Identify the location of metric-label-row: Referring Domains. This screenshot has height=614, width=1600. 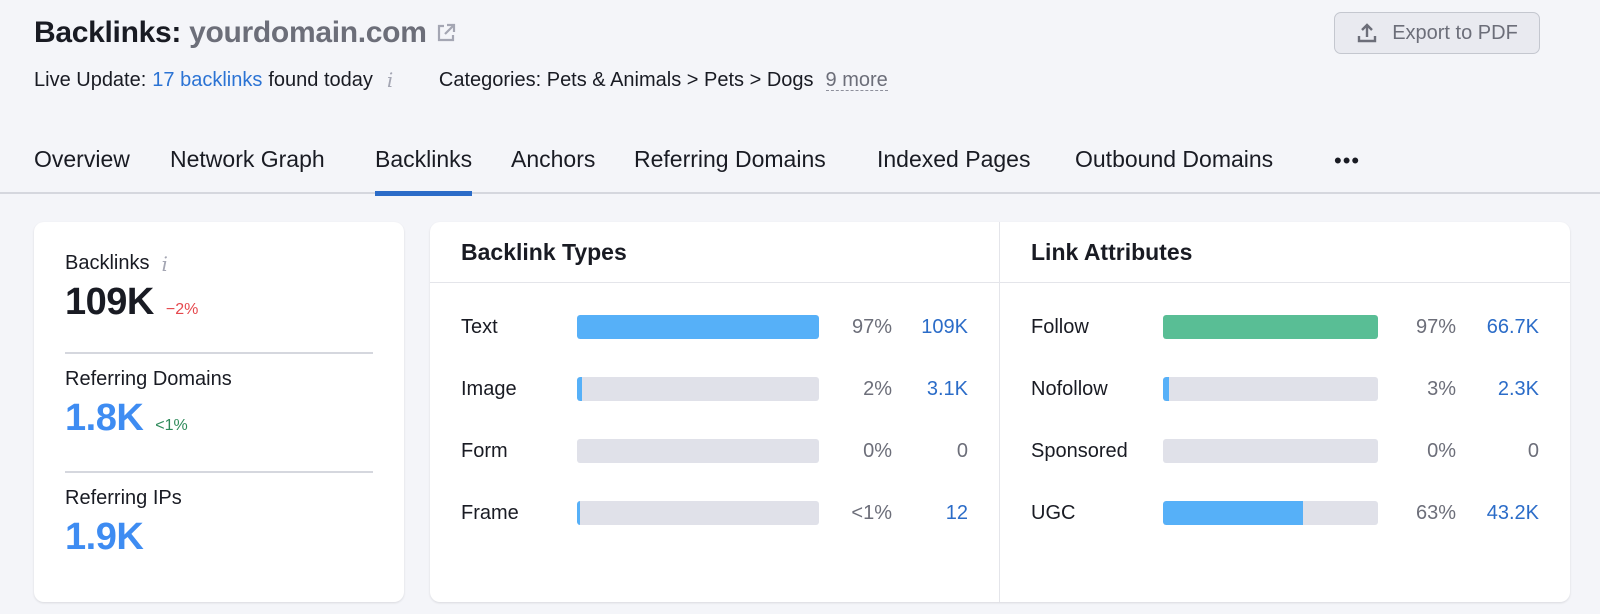
(219, 379).